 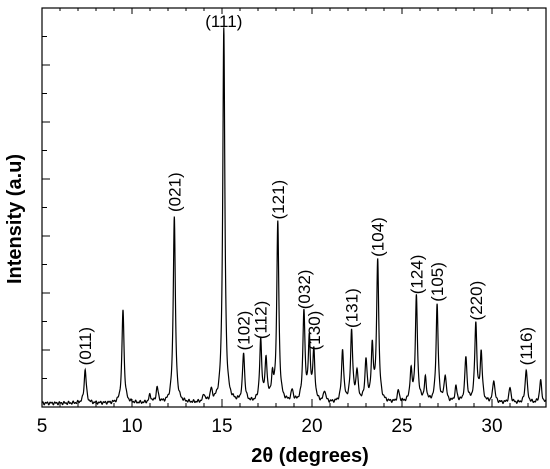 What do you see at coordinates (15, 219) in the screenshot?
I see `y-axis-title: Intensity (a.u)` at bounding box center [15, 219].